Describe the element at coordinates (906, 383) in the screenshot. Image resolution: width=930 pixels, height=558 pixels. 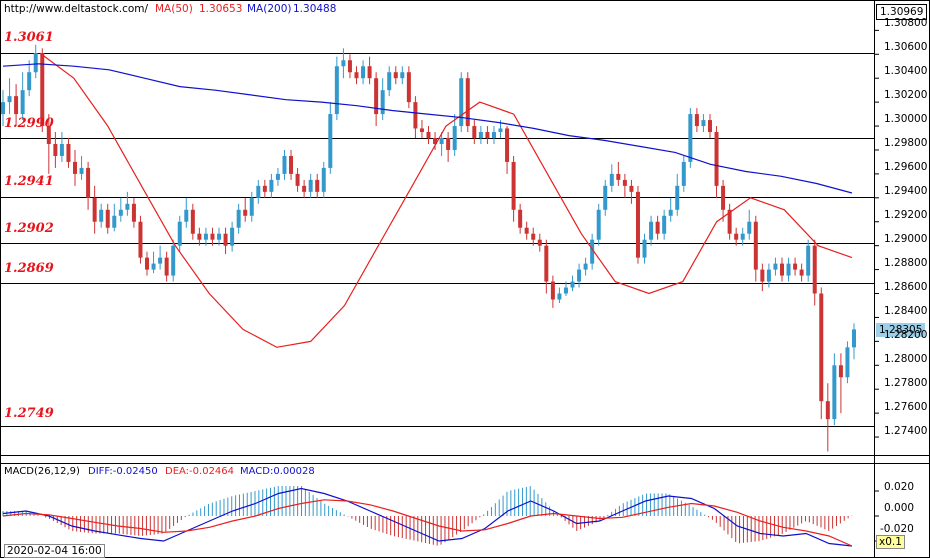
I see `price-tick: 1.27800` at that location.